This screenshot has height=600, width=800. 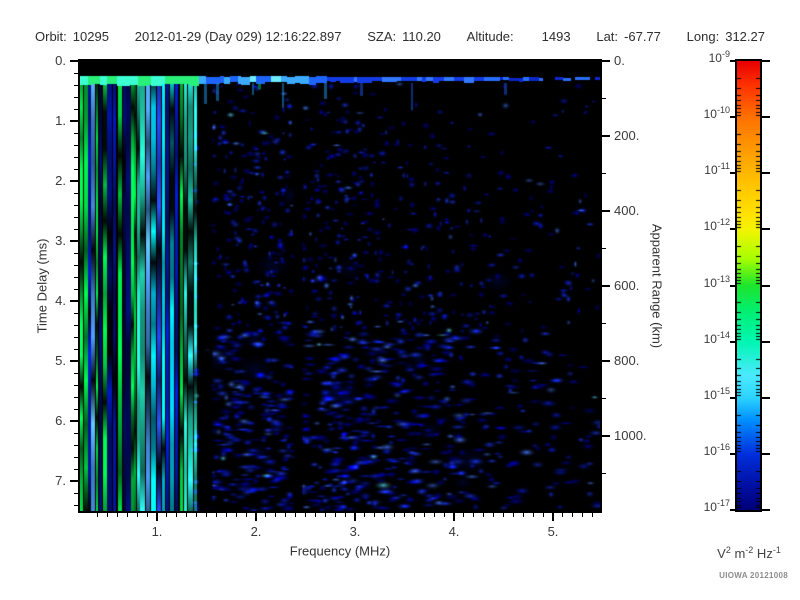 I want to click on colorbar-tick-label: 10-16, so click(x=716, y=449).